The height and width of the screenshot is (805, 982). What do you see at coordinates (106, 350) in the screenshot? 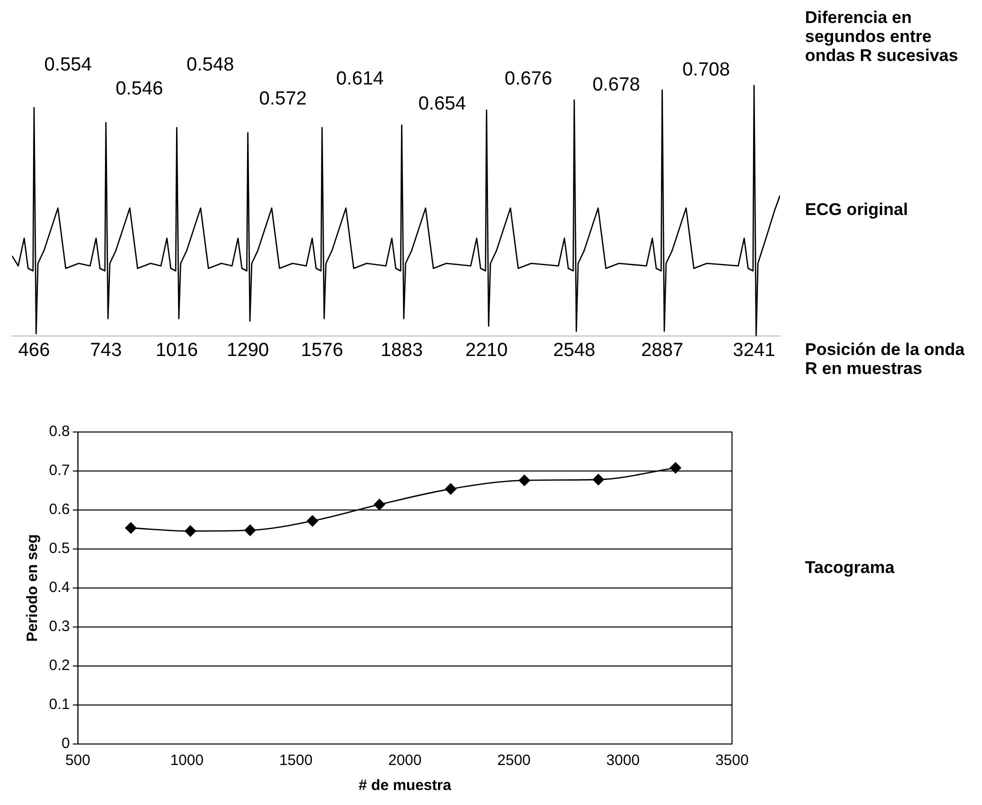
I see `x-tick-label: 743` at bounding box center [106, 350].